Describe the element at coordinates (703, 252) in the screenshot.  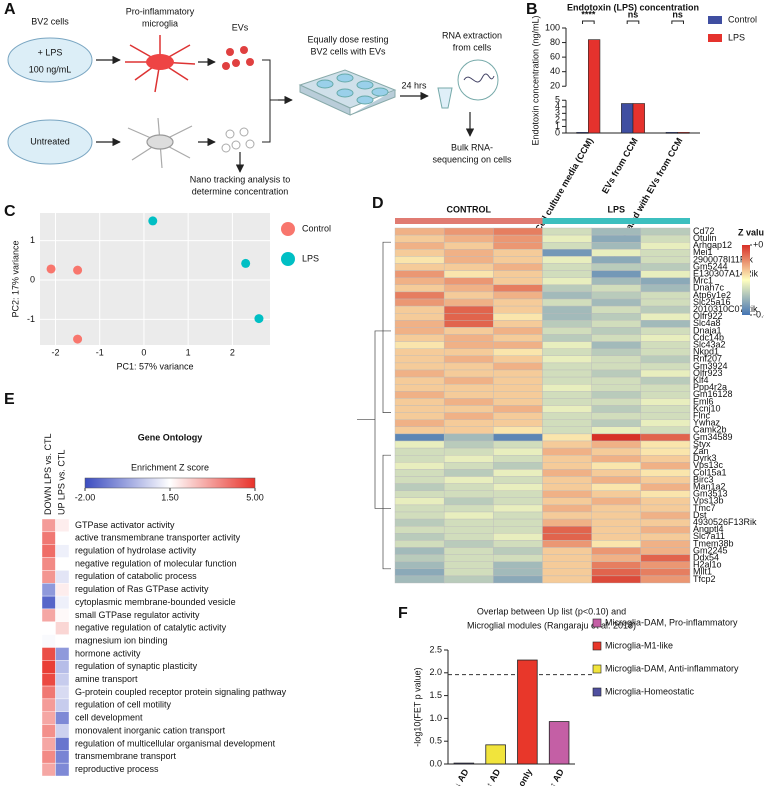
I see `row-label: Mei1` at that location.